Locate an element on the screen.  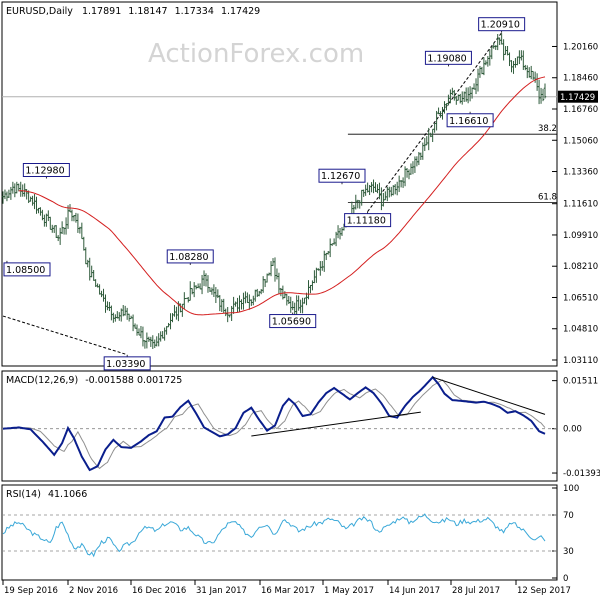
macd-header: MACD(12,26,9) -0.001588 0.001725 is located at coordinates (94, 380).